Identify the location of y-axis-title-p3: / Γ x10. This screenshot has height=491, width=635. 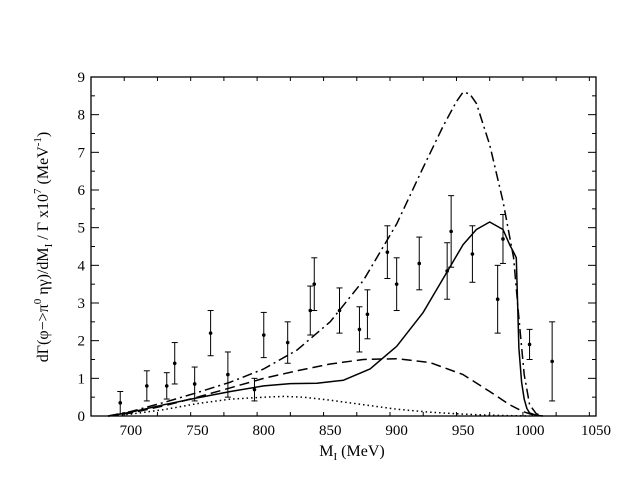
(43, 219).